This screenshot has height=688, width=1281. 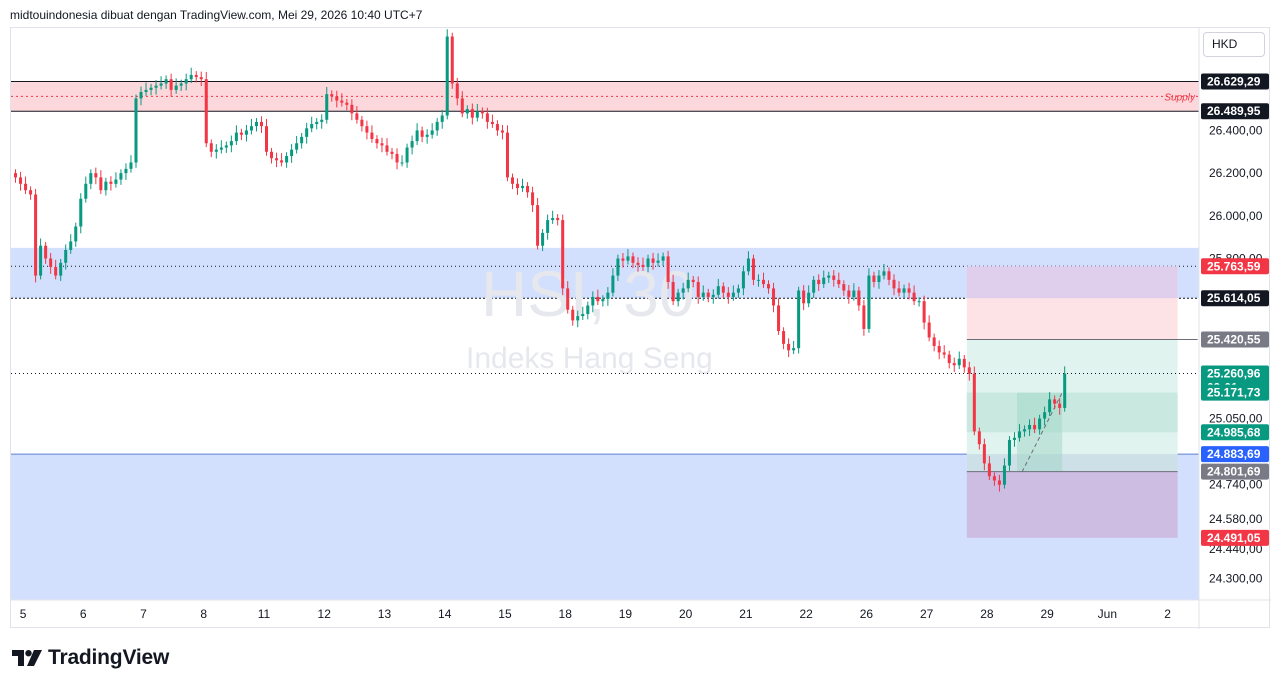 What do you see at coordinates (1072, 504) in the screenshot?
I see `final-zone` at bounding box center [1072, 504].